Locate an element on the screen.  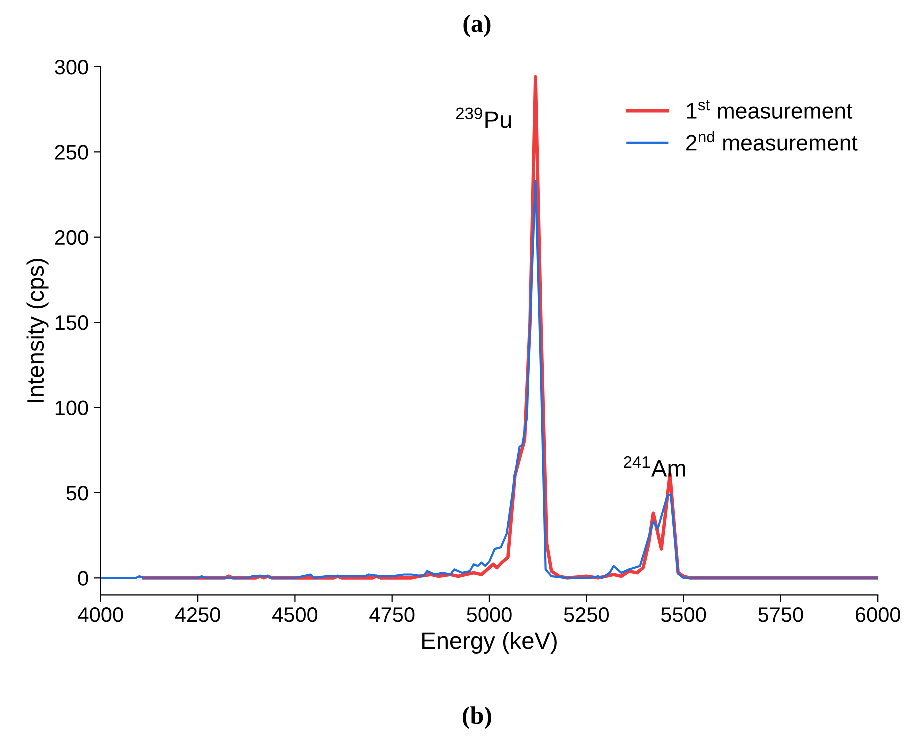
y-tick-label: 0 is located at coordinates (83, 578).